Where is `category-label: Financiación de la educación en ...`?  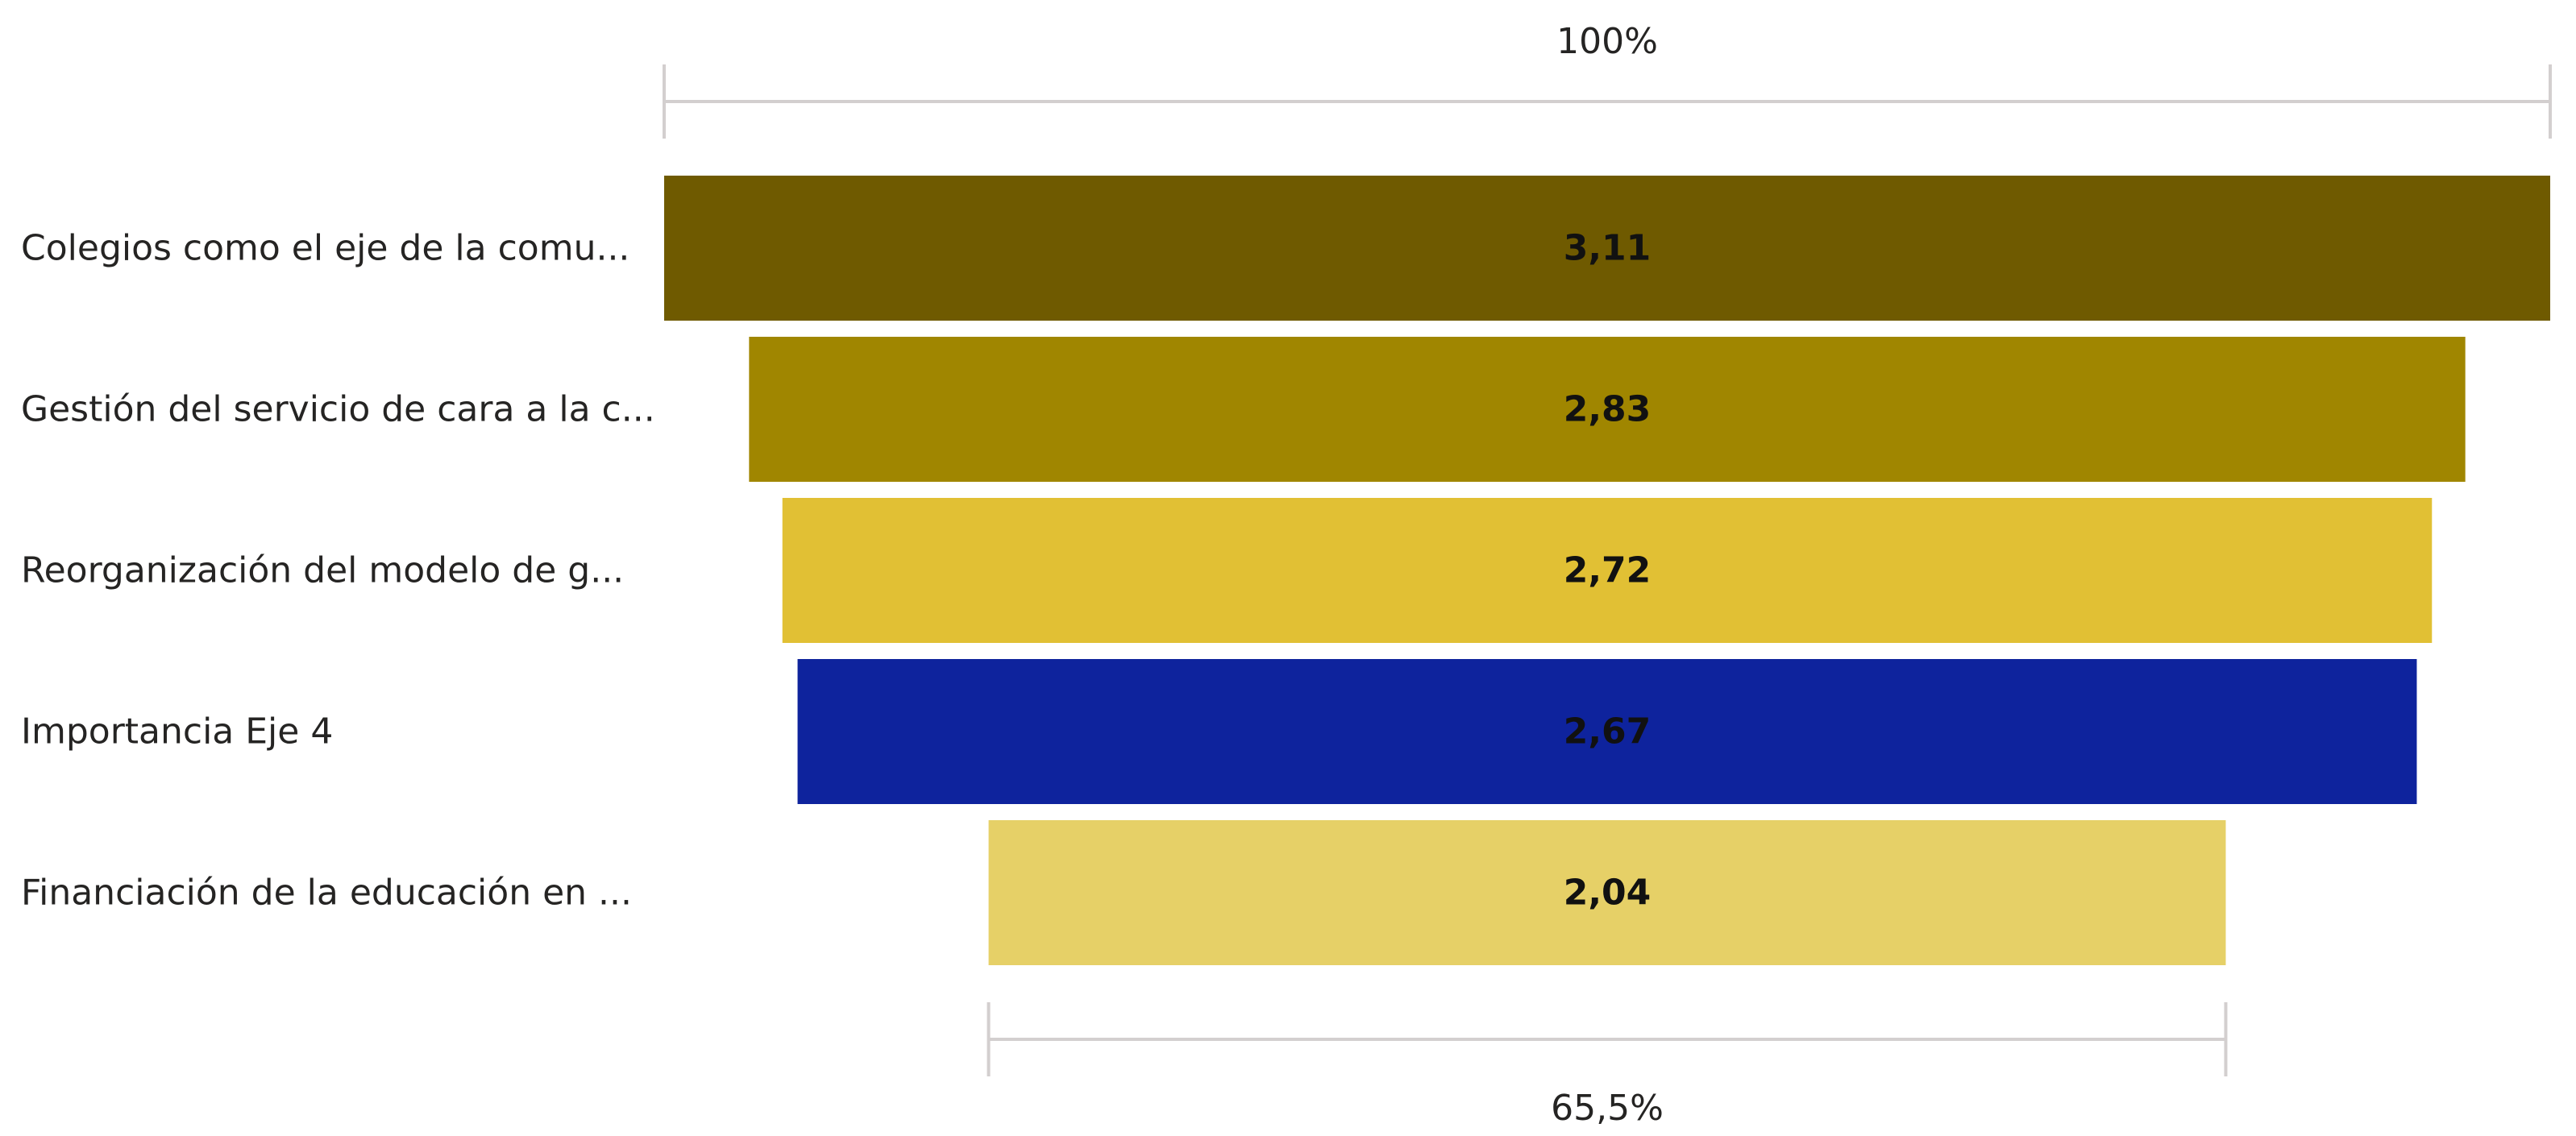 category-label: Financiación de la educación en ... is located at coordinates (326, 893).